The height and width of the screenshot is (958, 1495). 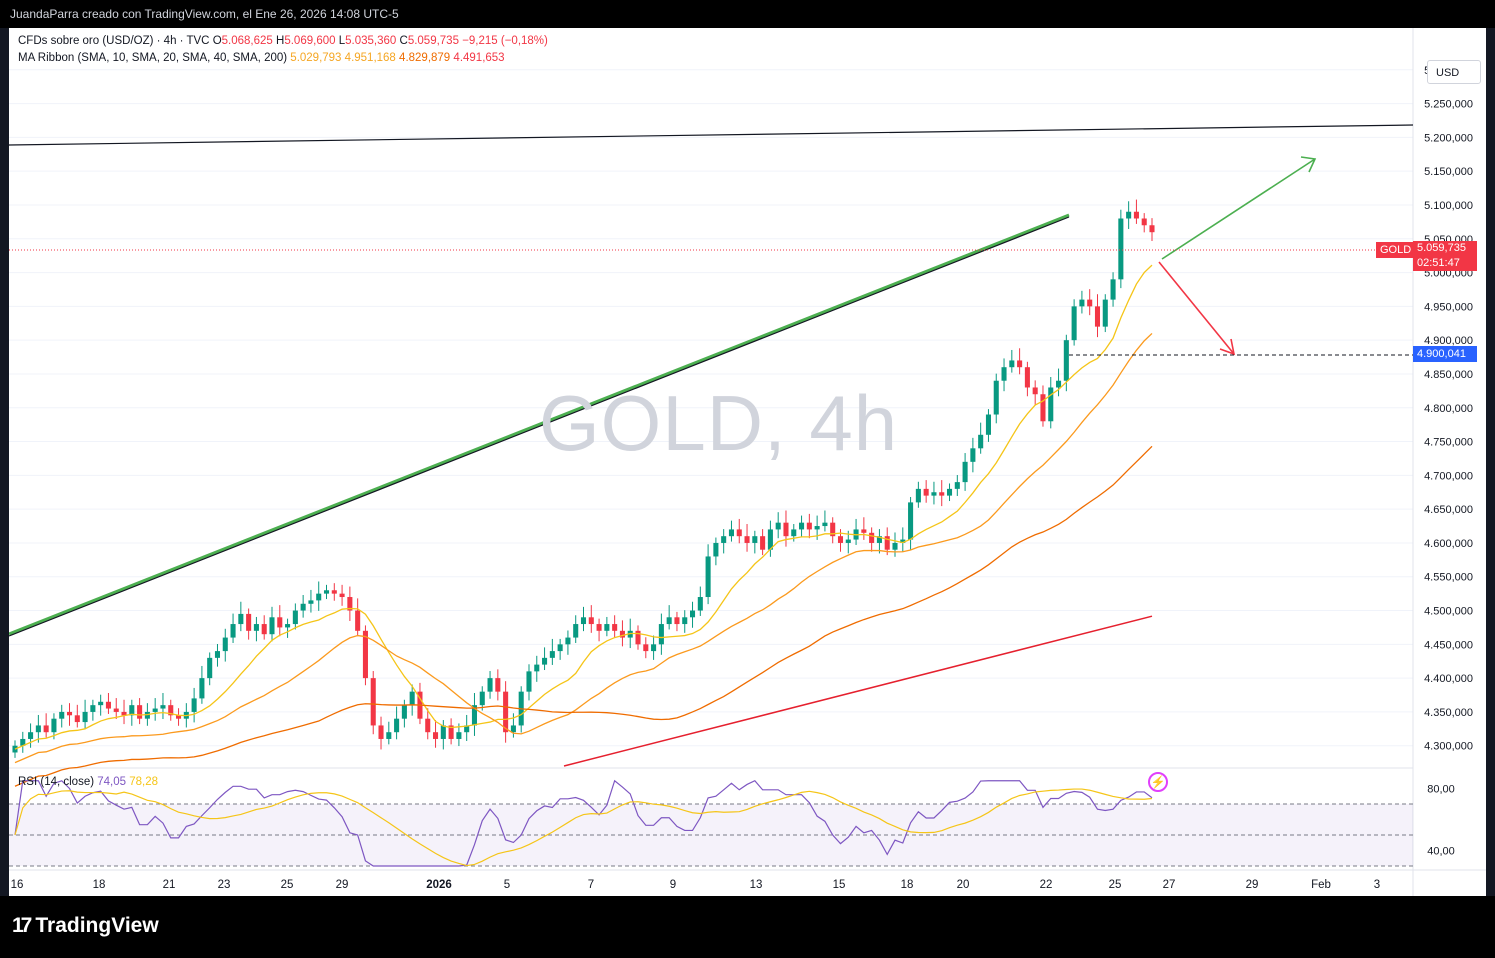 I want to click on rsi-label: RSI (14, close), so click(x=56, y=782).